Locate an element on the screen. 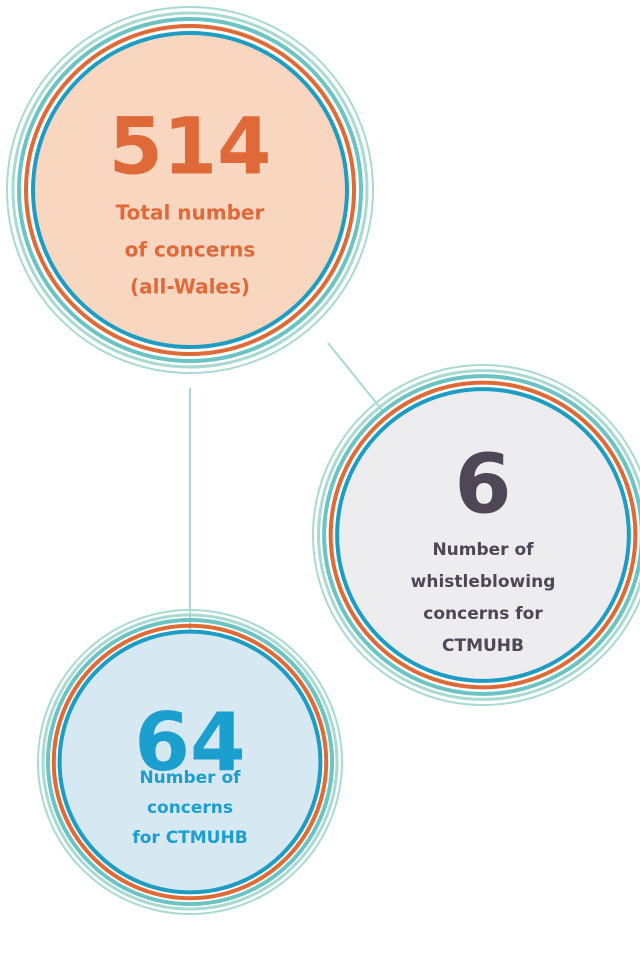 The image size is (640, 953). node-label: of concerns is located at coordinates (190, 250).